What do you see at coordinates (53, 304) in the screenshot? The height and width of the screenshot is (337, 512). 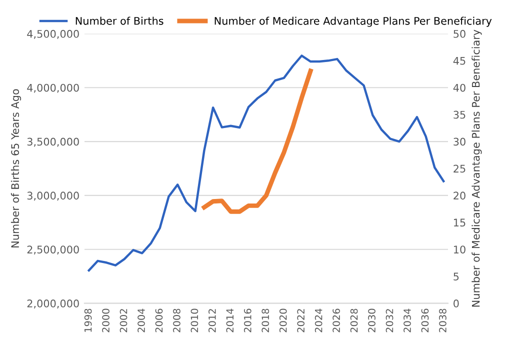 I see `y-tick-label: 2,000,000` at bounding box center [53, 304].